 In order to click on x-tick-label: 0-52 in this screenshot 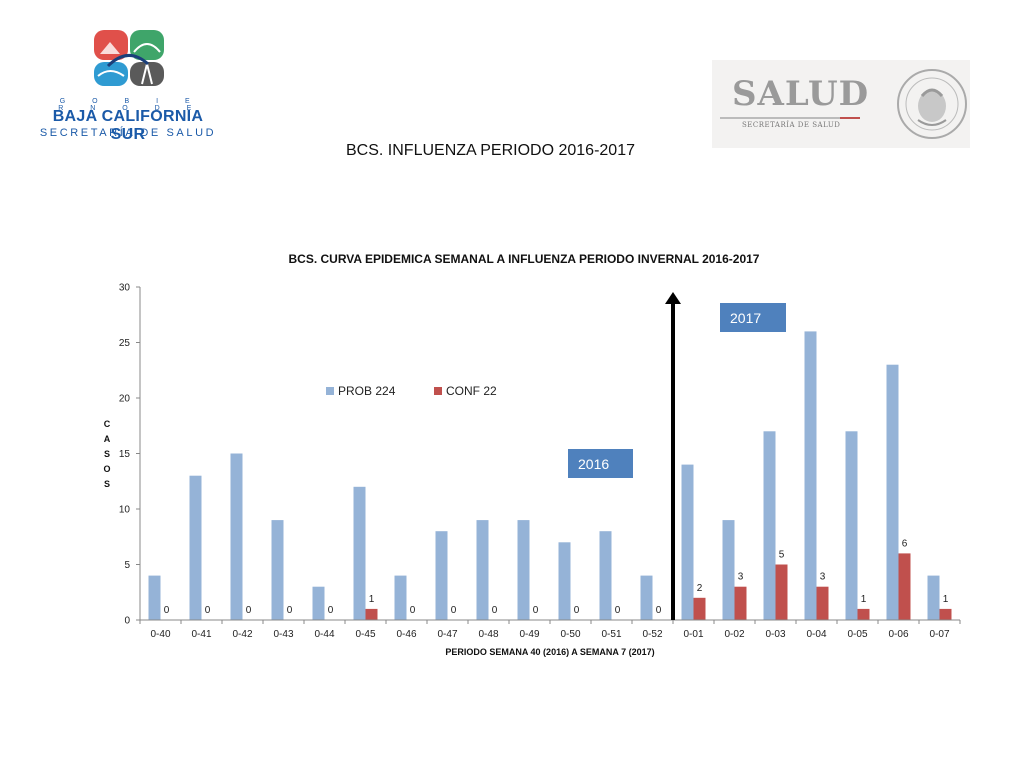, I will do `click(652, 634)`.